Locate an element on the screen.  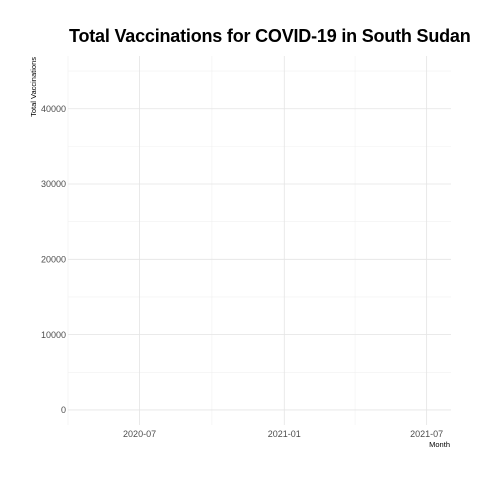
y-axis-tick-labels: 0 10000 20000 30000 40000 is located at coordinates (53, 259).